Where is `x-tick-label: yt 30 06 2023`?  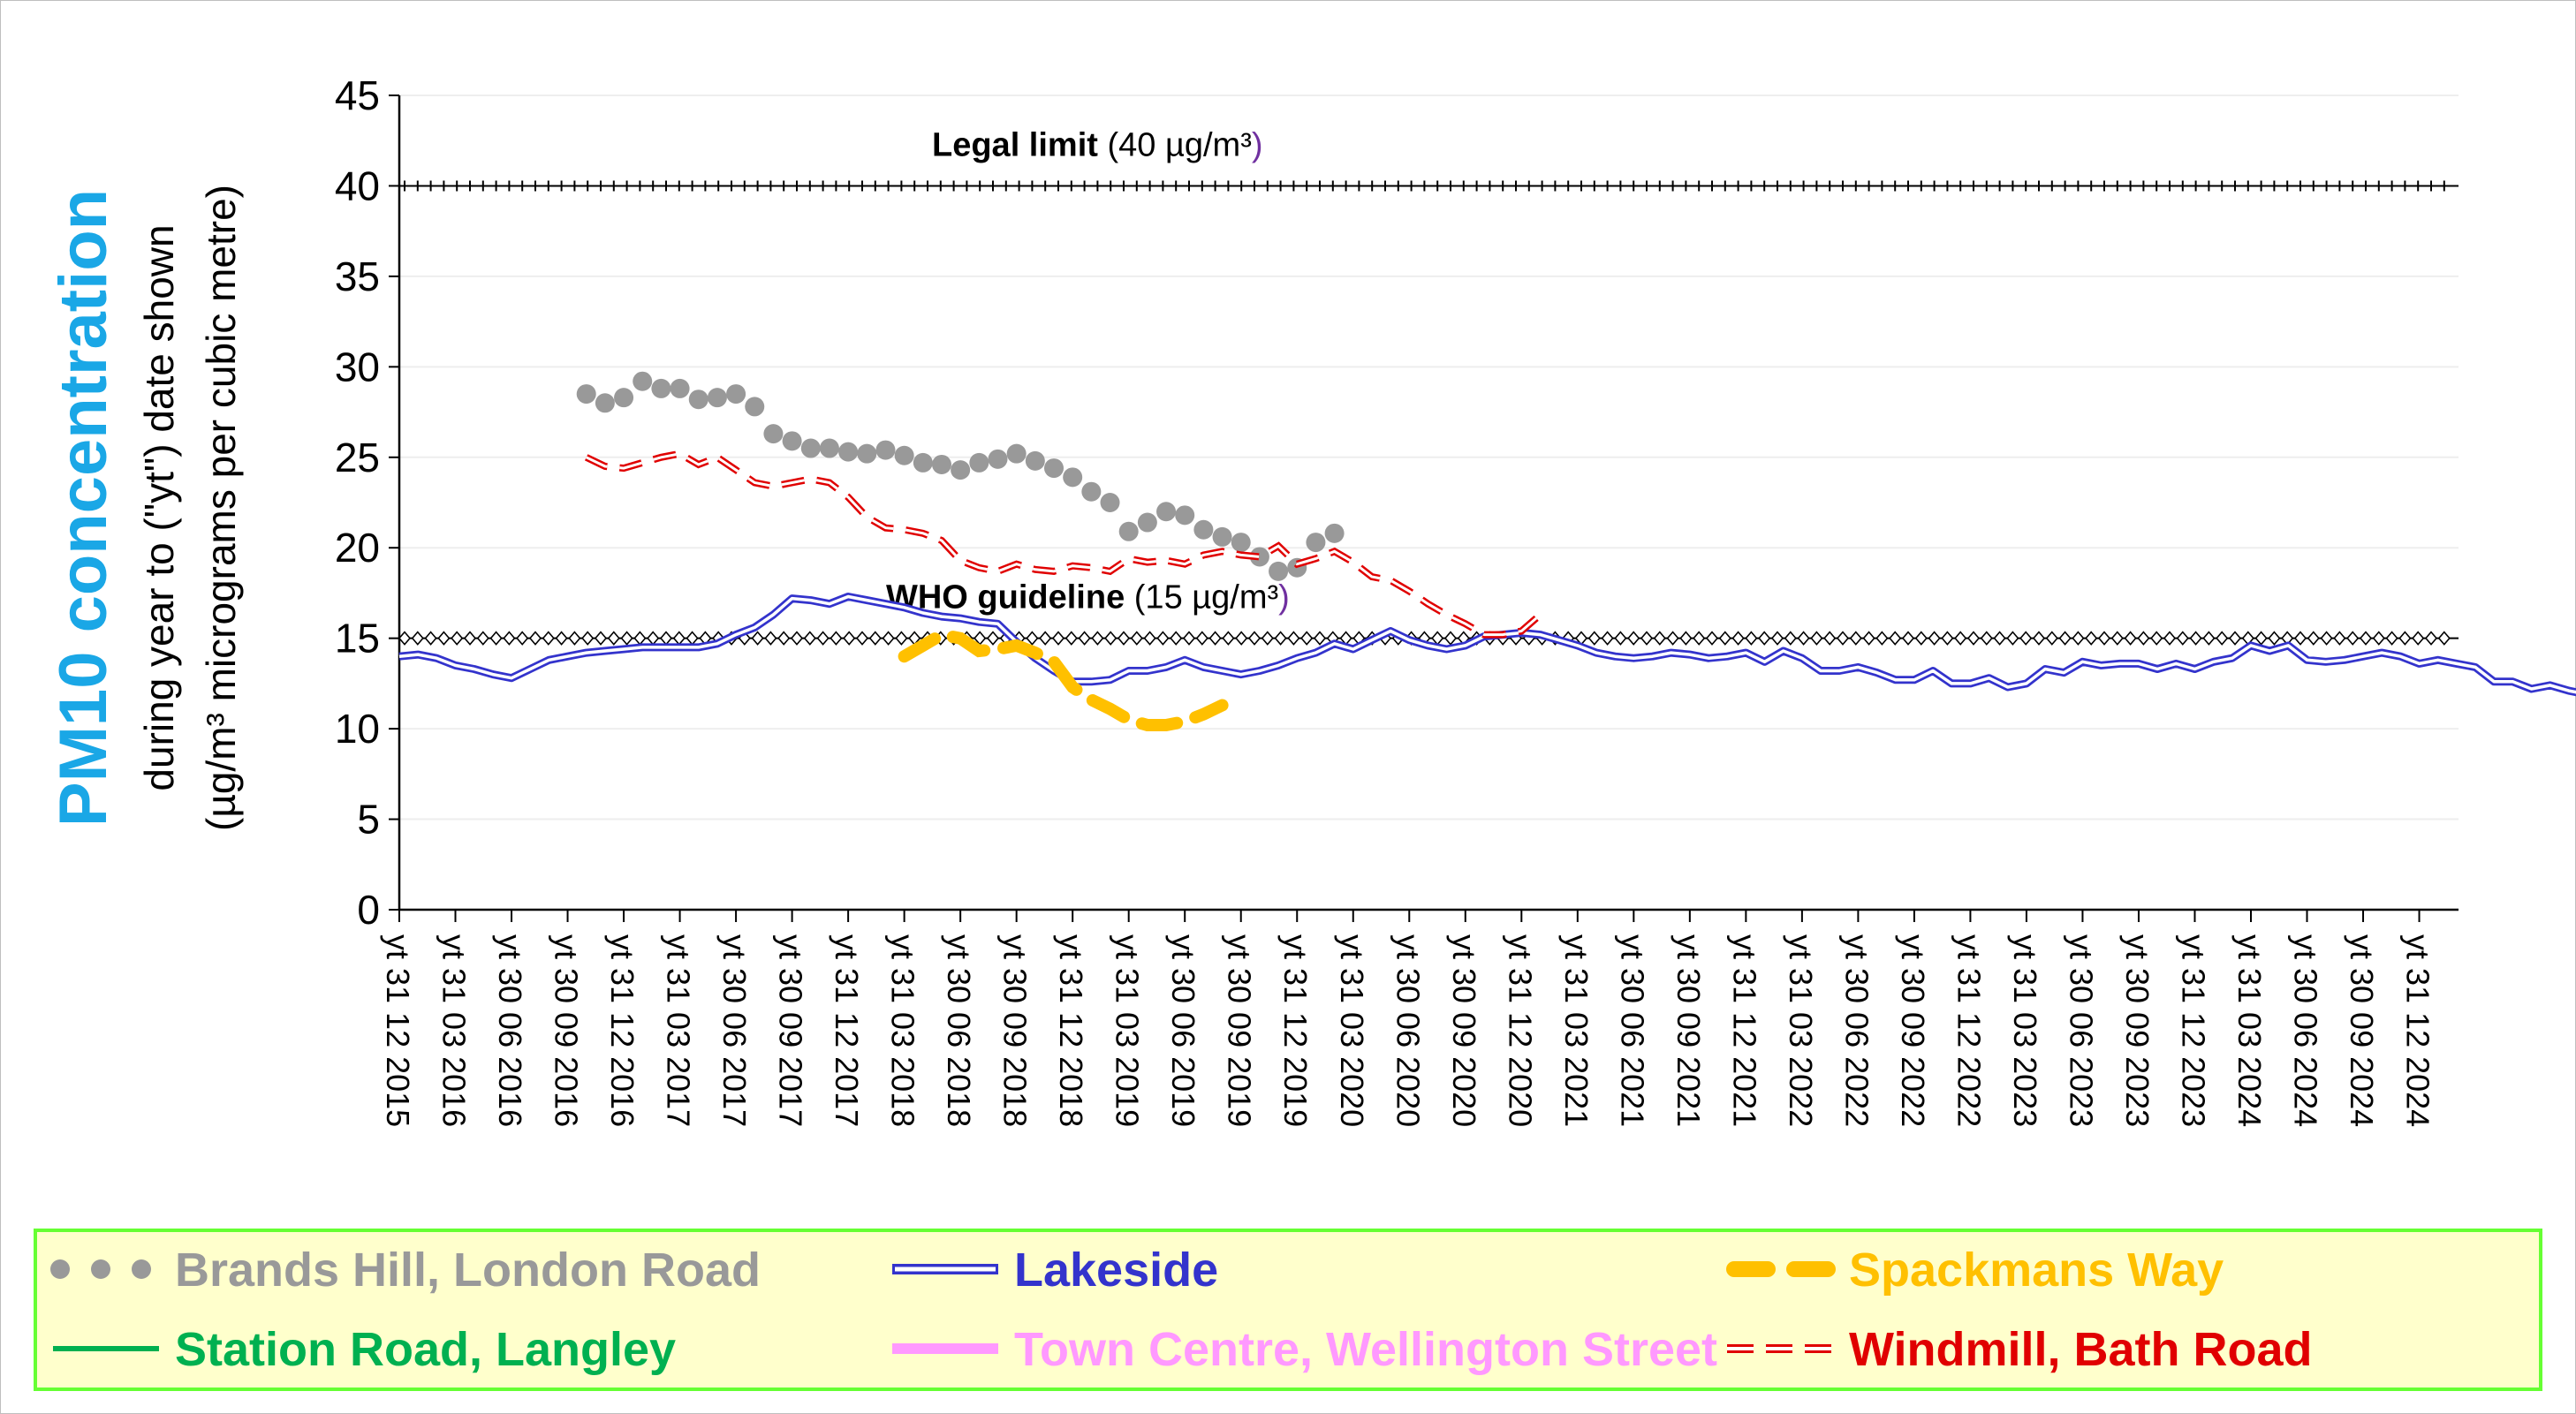
x-tick-label: yt 30 06 2023 is located at coordinates (2081, 1030).